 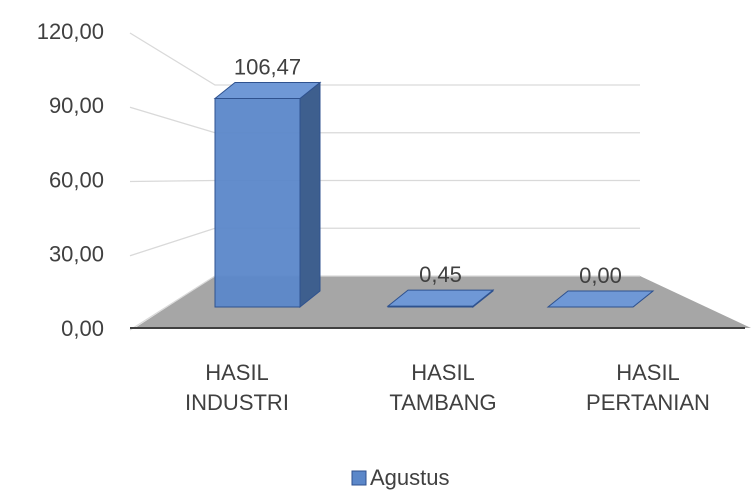 What do you see at coordinates (600, 275) in the screenshot?
I see `data-label: 0,00` at bounding box center [600, 275].